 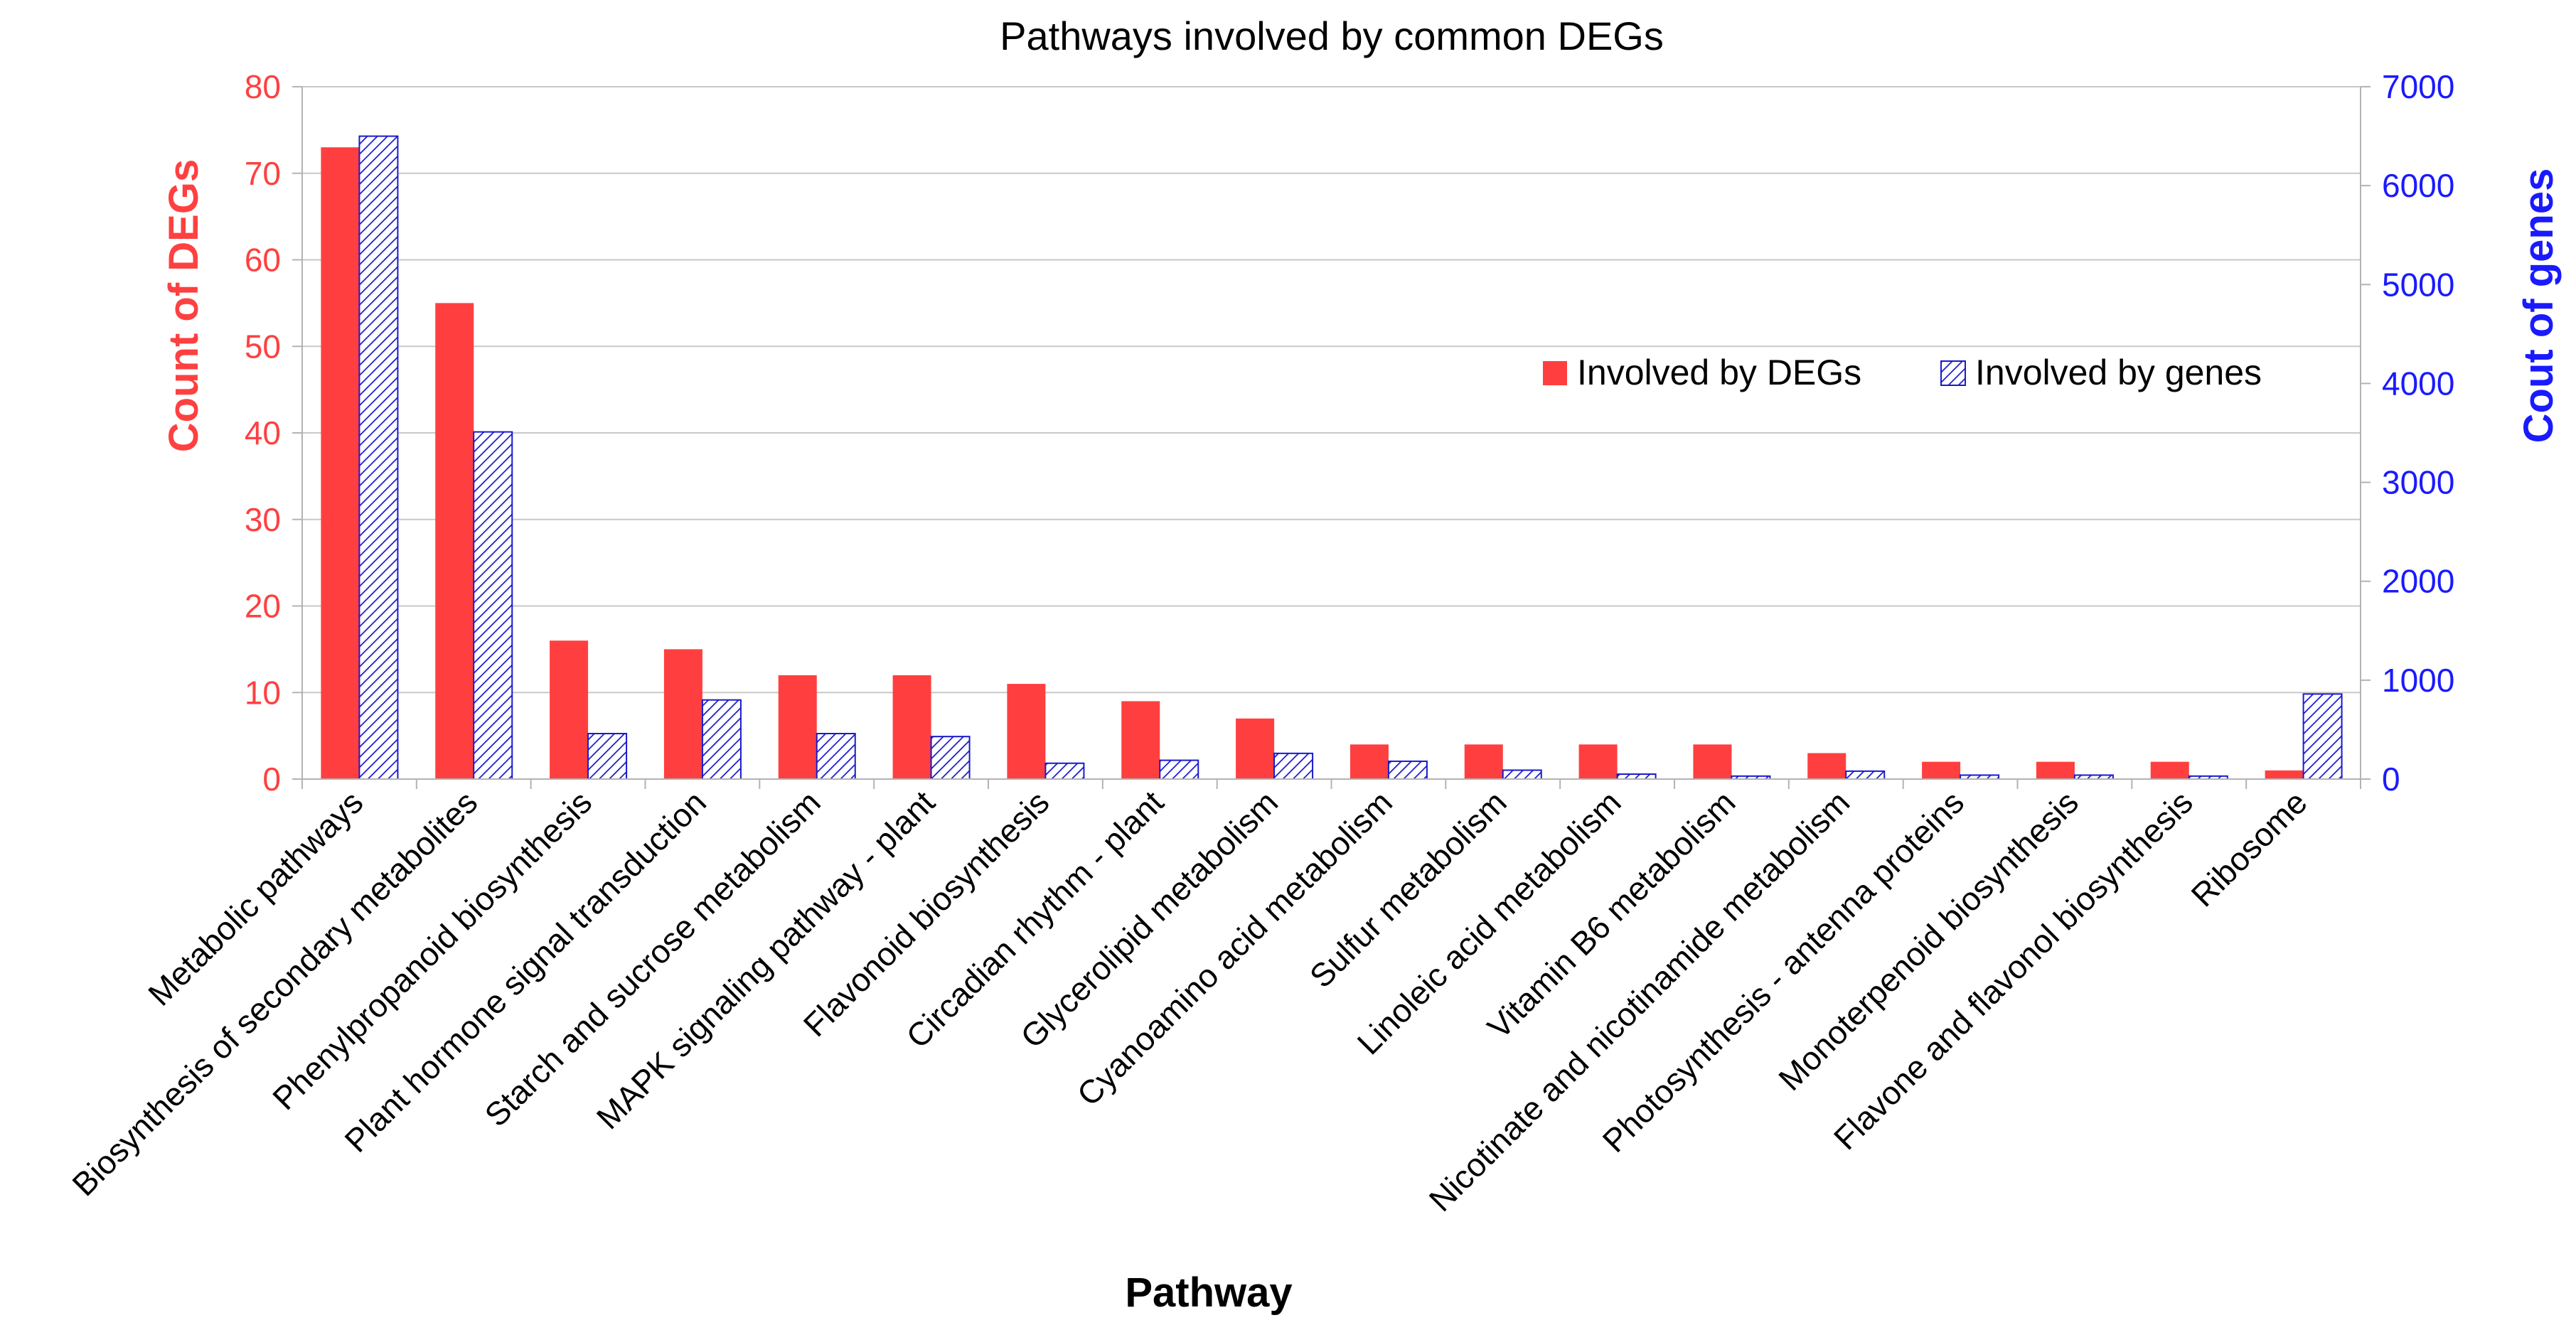 I want to click on x-axis-title: Pathway, so click(x=1208, y=1293).